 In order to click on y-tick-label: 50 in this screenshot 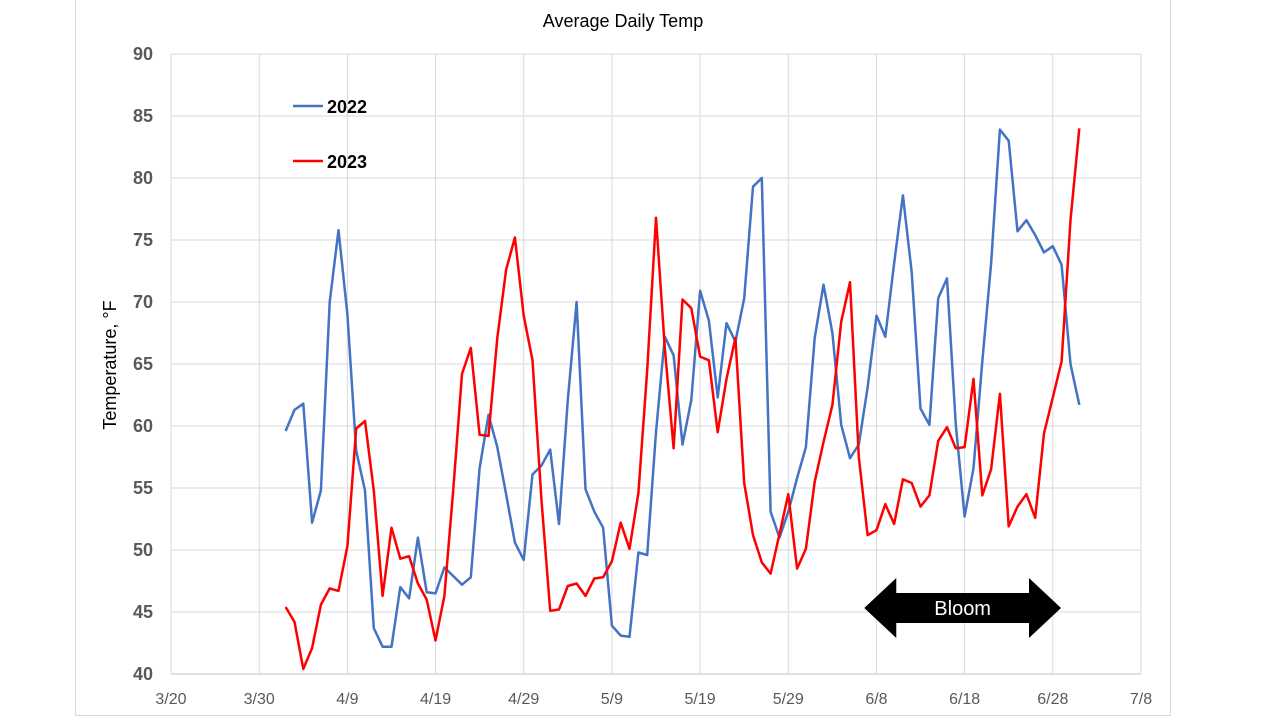, I will do `click(143, 550)`.